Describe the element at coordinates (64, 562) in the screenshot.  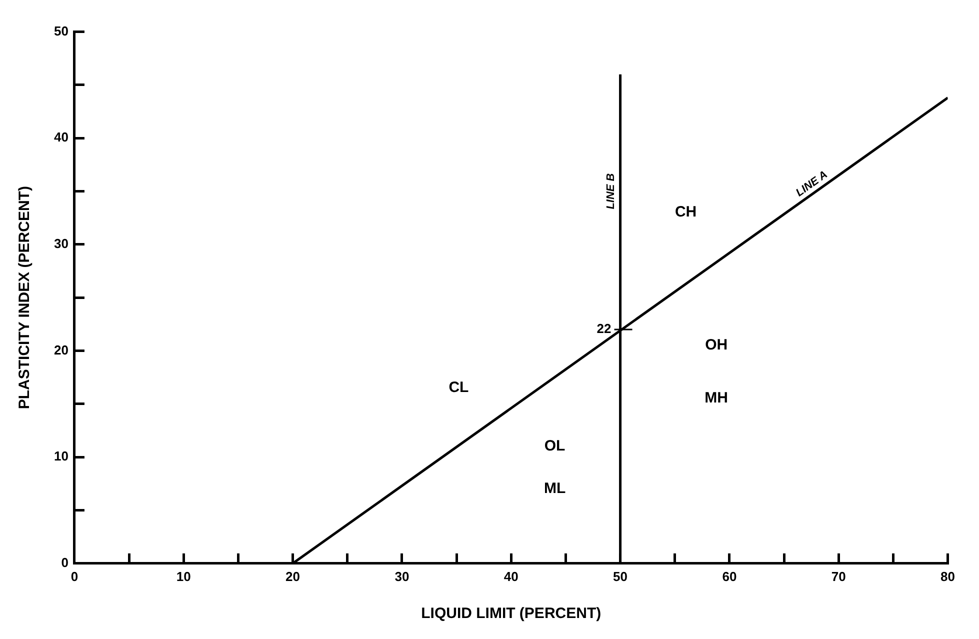
I see `y-tick-label: 0` at that location.